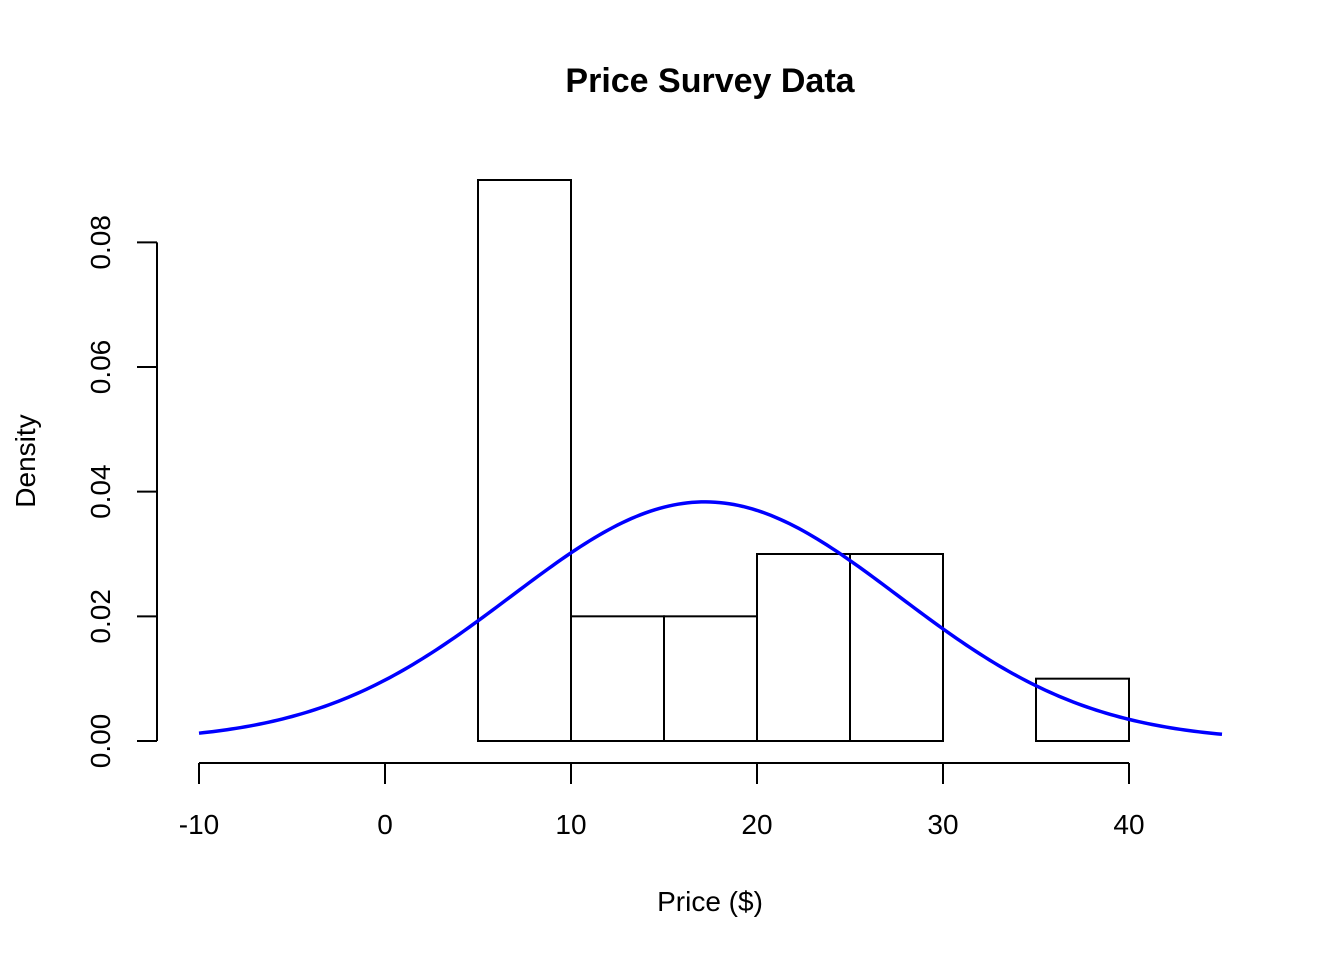 Image resolution: width=1344 pixels, height=960 pixels. Describe the element at coordinates (100, 491) in the screenshot. I see `y-tick-label: 0.04` at that location.